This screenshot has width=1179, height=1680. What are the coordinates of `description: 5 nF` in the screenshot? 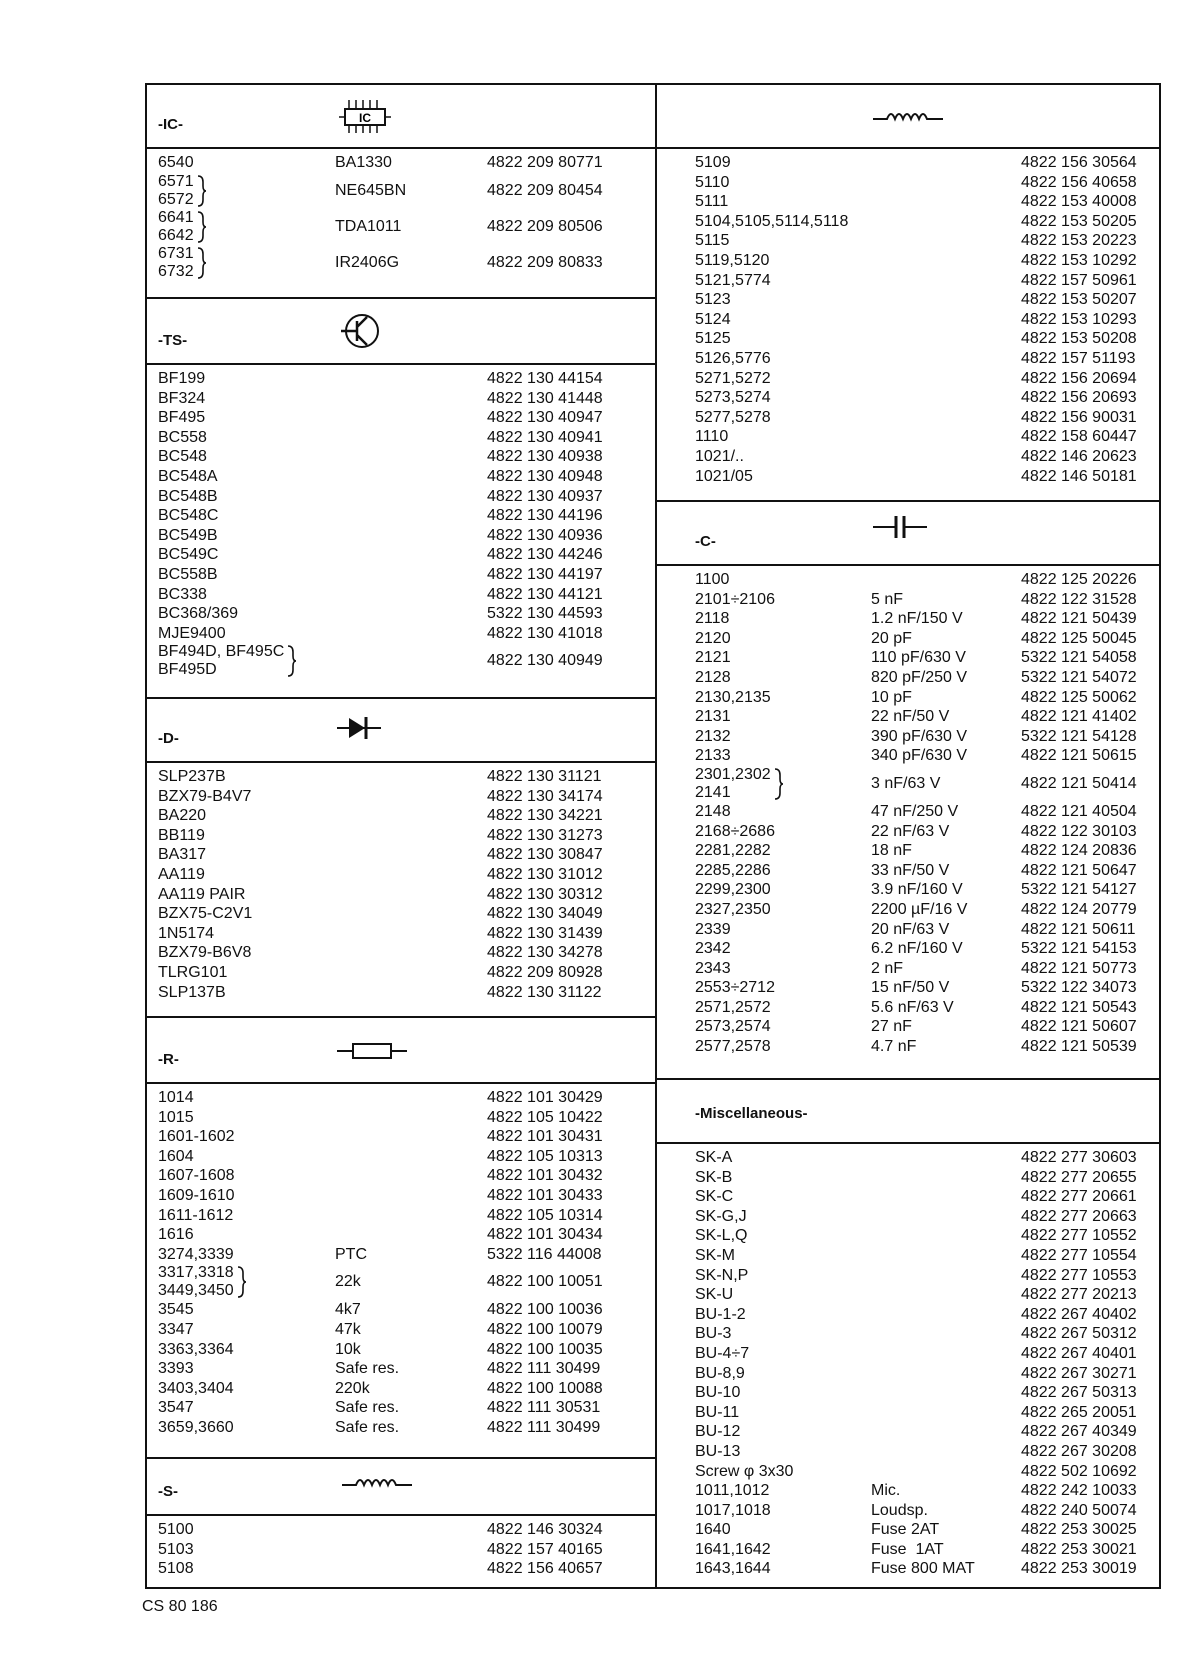 It's located at (887, 599).